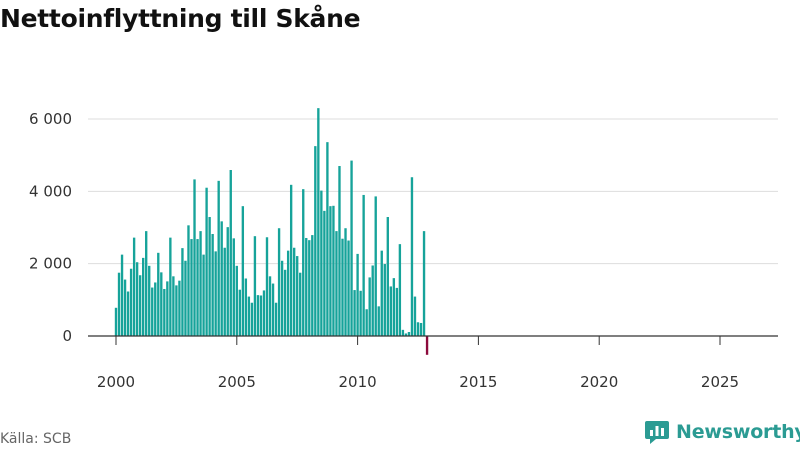 The width and height of the screenshot is (800, 450). Describe the element at coordinates (180, 18) in the screenshot. I see `chart-title: Nettoinflyttning till Skåne` at that location.